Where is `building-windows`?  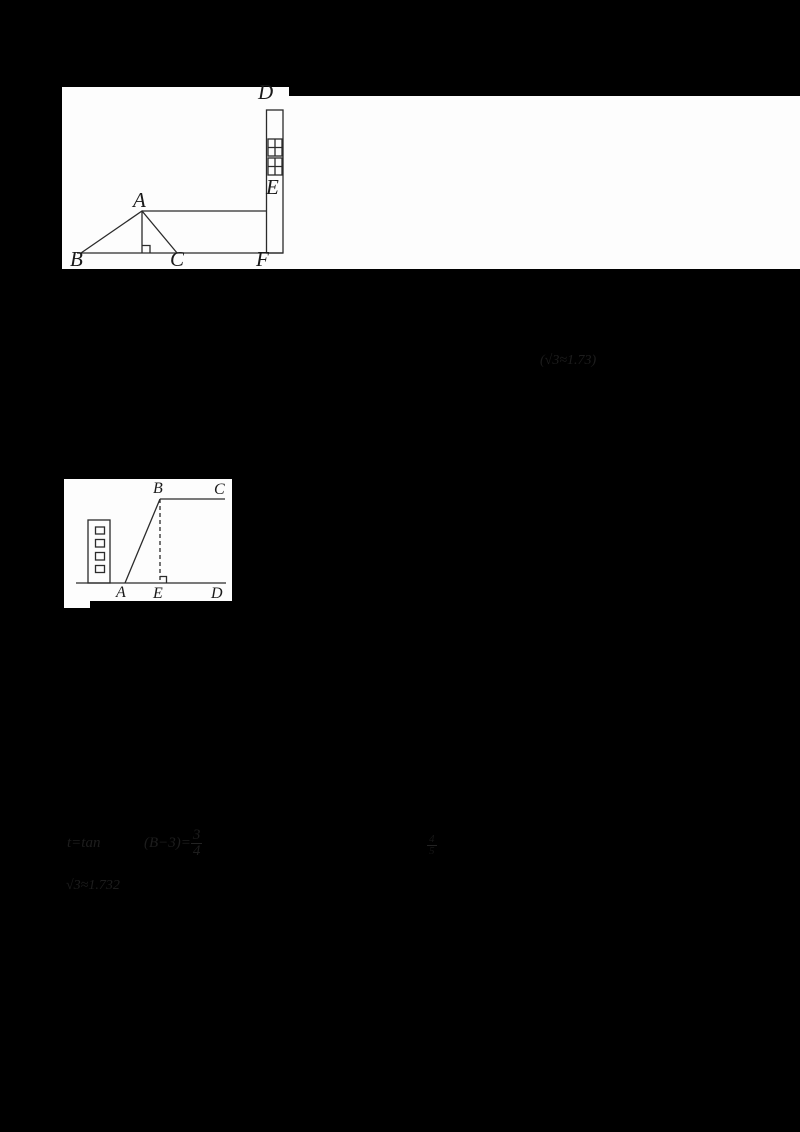
building-windows is located at coordinates (100, 550).